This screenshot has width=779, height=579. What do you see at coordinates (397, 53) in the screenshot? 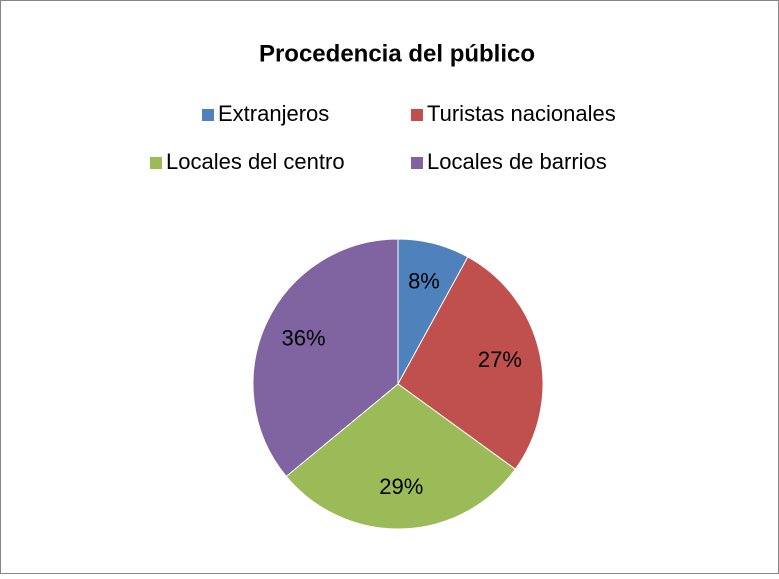
I see `chart-title: Procedencia del público` at bounding box center [397, 53].